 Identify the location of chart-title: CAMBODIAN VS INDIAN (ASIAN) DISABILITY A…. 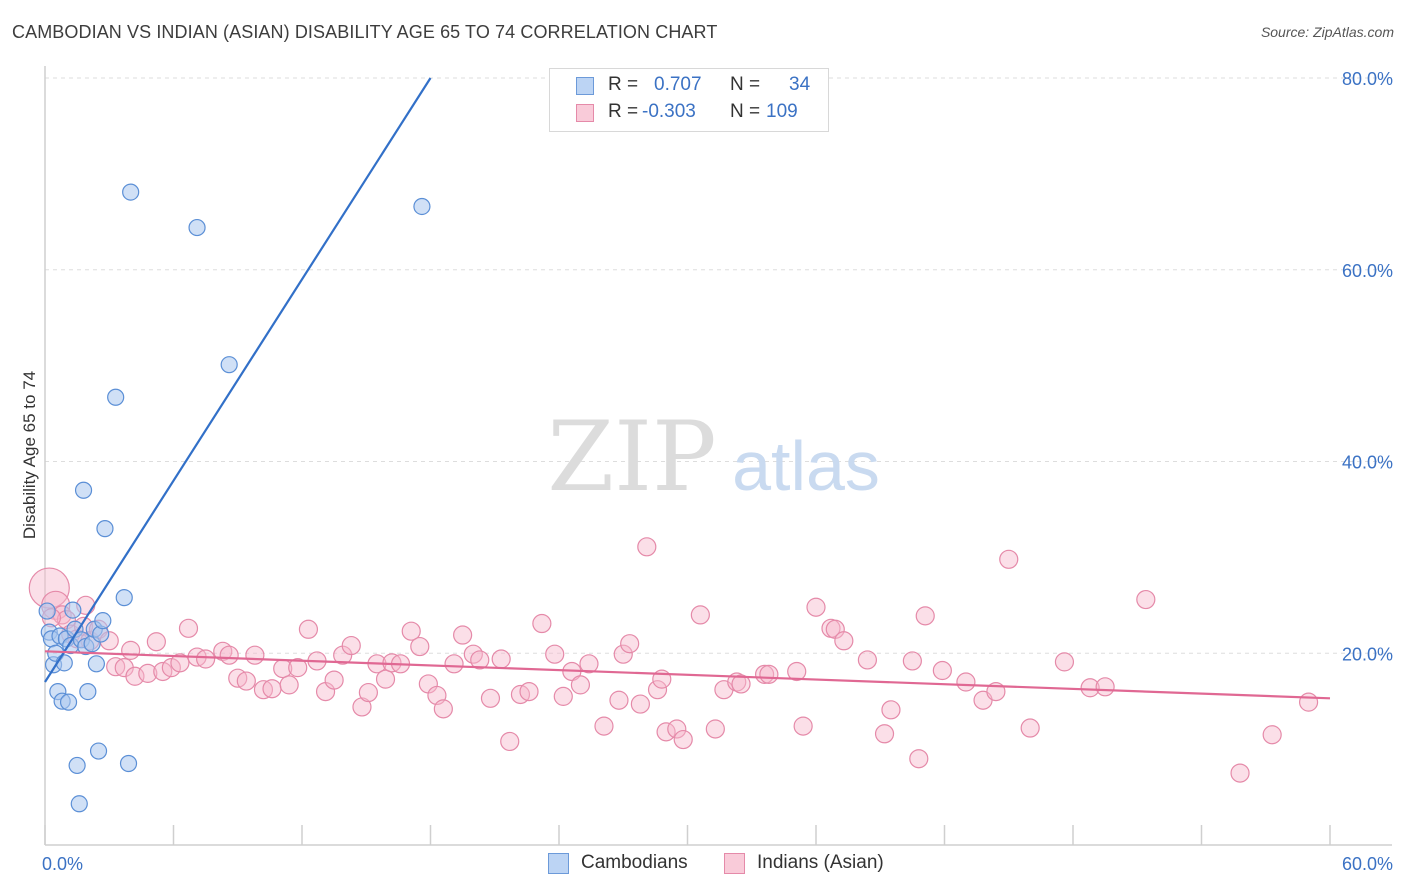
(365, 32).